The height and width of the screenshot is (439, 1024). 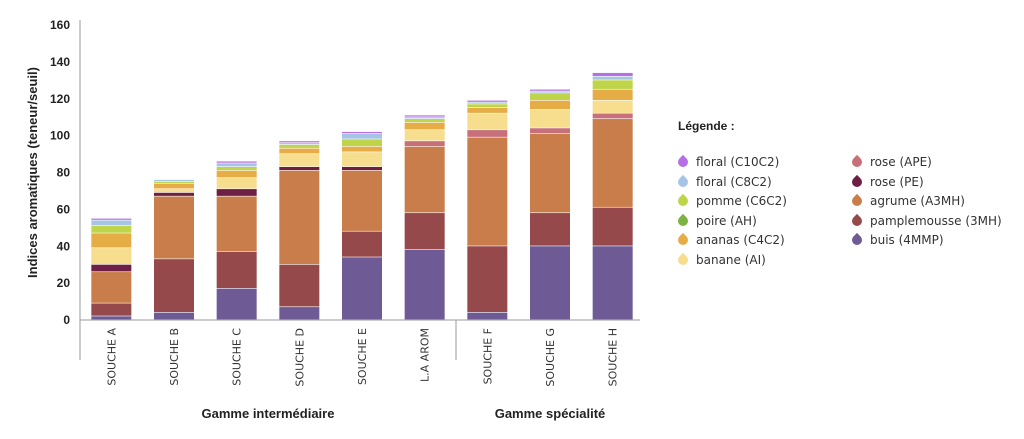 I want to click on legend-item: buis (4MMP), so click(x=896, y=240).